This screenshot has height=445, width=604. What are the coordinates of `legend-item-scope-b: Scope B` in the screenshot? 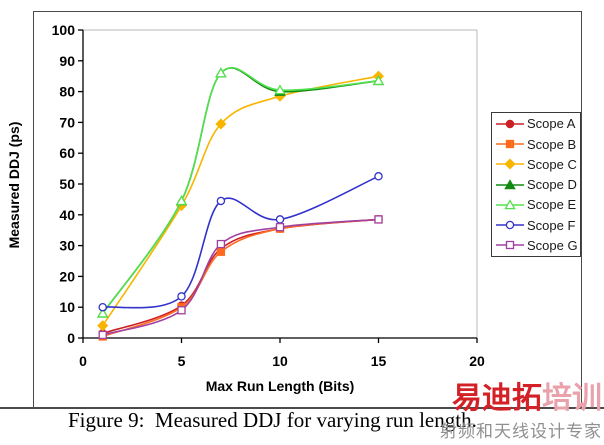 It's located at (537, 144).